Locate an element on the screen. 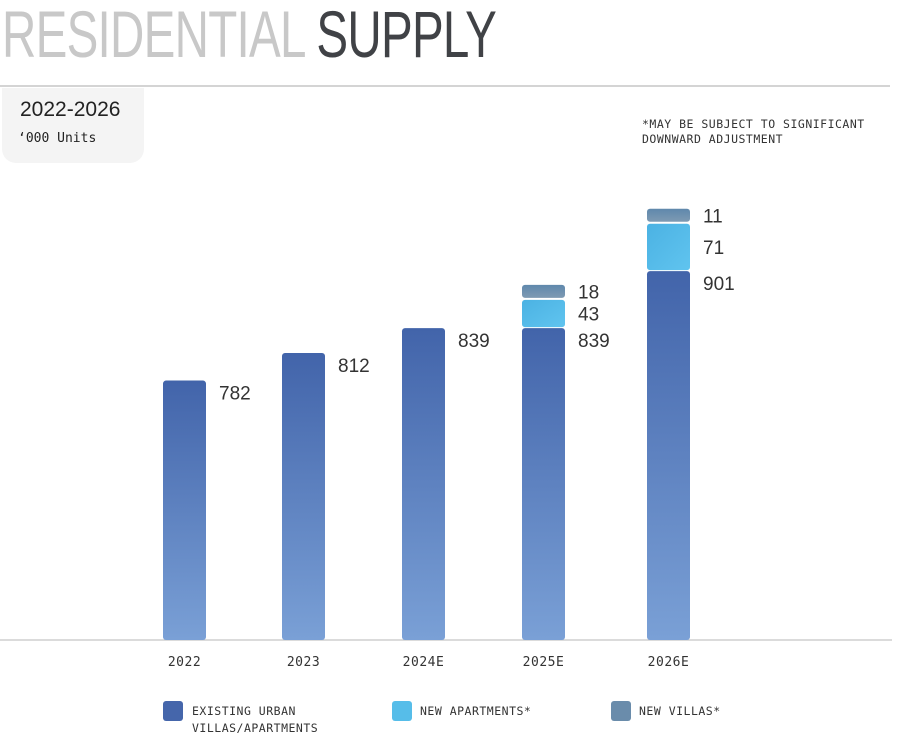 This screenshot has width=900, height=742. data-label-apartments-2025E: 43 is located at coordinates (588, 315).